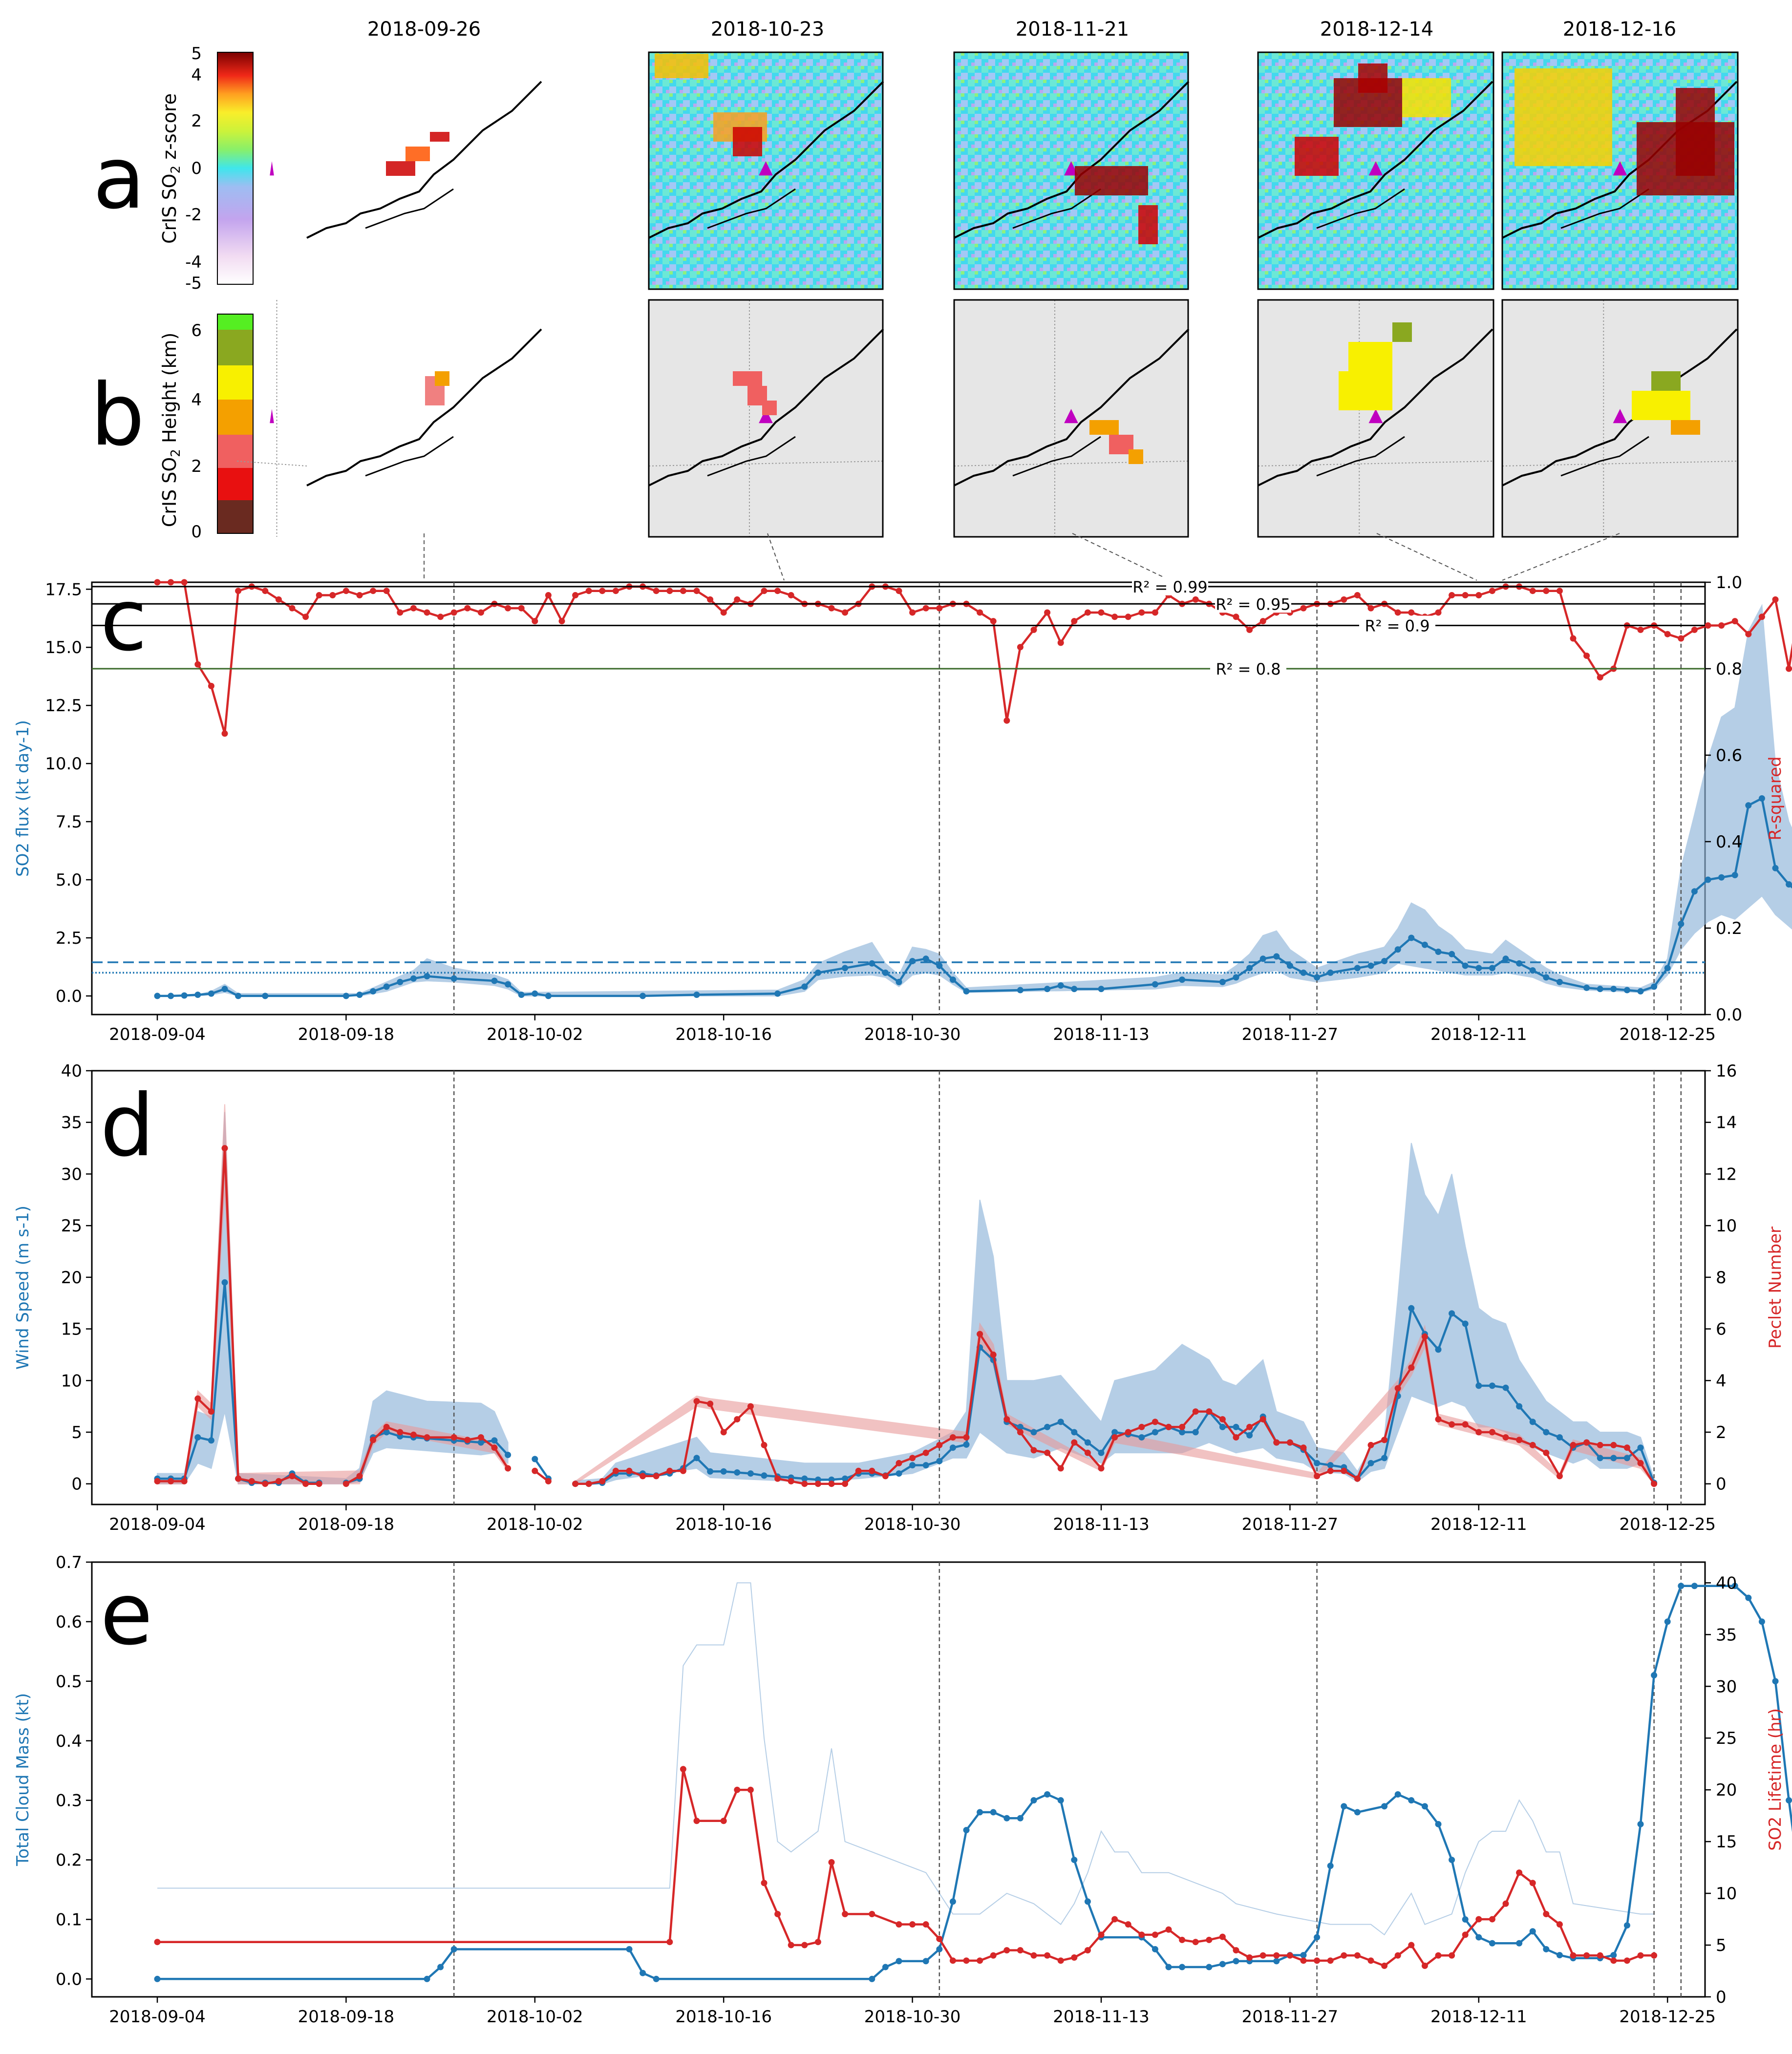  What do you see at coordinates (206, 428) in the screenshot?
I see `colorbar-height: 6 4 2 0 CrIS SO2 Height (km)` at bounding box center [206, 428].